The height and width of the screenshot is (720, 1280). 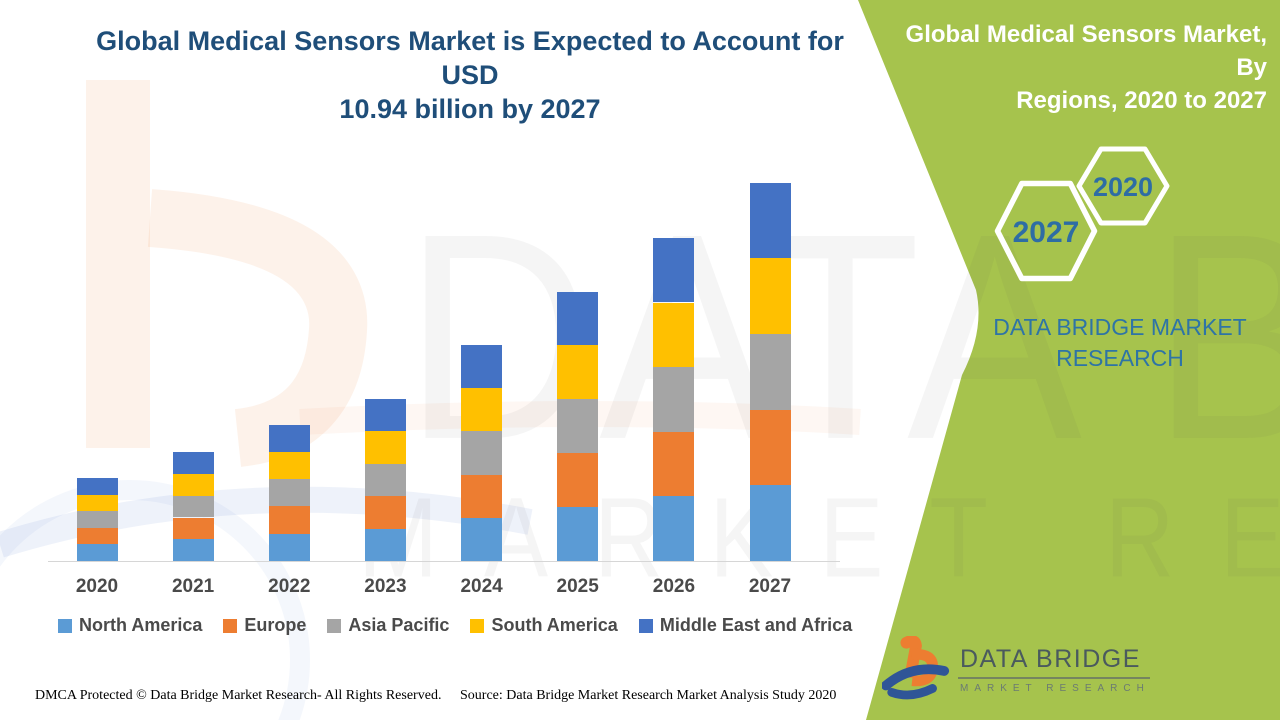 What do you see at coordinates (916, 668) in the screenshot?
I see `dbmr-logo-icon` at bounding box center [916, 668].